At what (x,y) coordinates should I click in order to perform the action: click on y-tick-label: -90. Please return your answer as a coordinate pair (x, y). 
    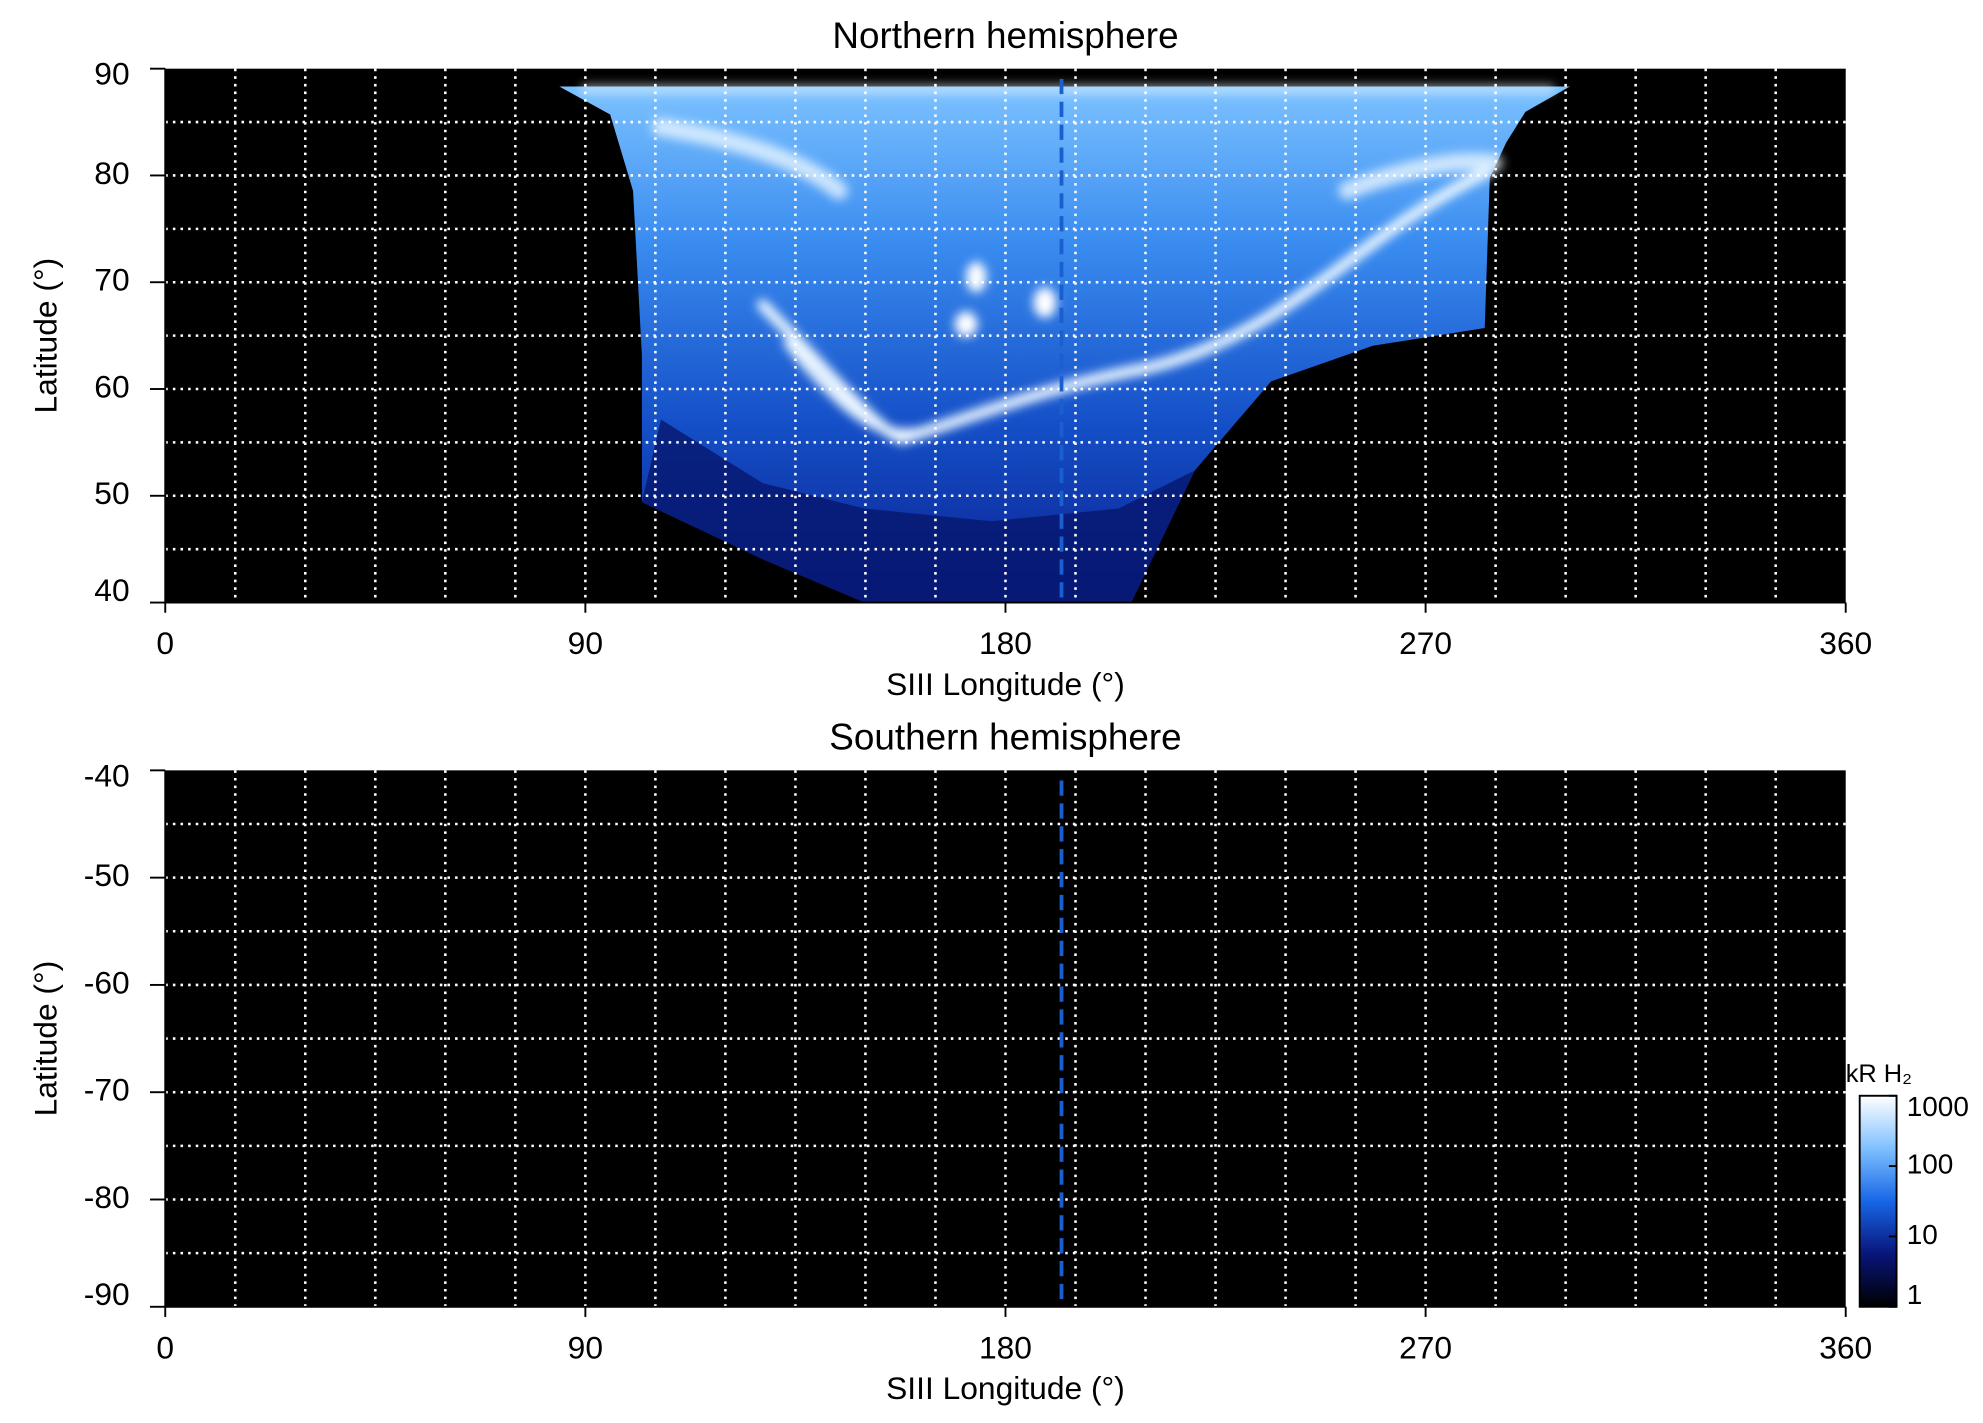
    Looking at the image, I should click on (107, 1294).